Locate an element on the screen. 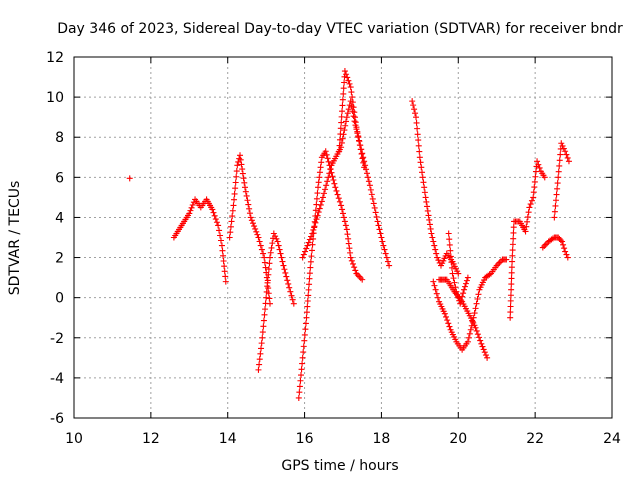  y-tick-label: -6 is located at coordinates (57, 419).